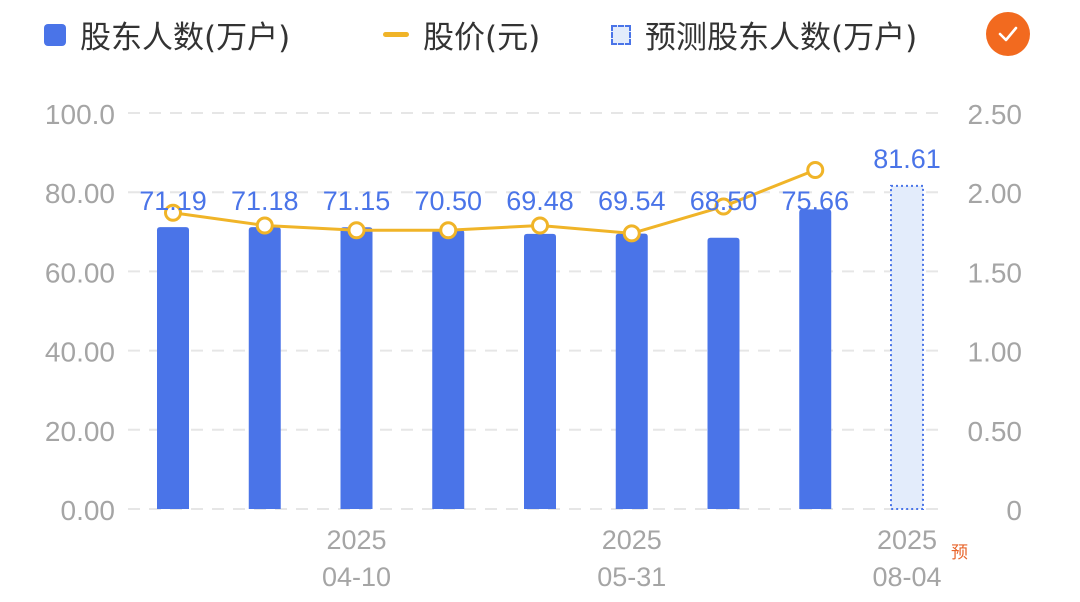 The width and height of the screenshot is (1080, 602). Describe the element at coordinates (995, 272) in the screenshot. I see `right-axis-tick-label: 1.50` at that location.